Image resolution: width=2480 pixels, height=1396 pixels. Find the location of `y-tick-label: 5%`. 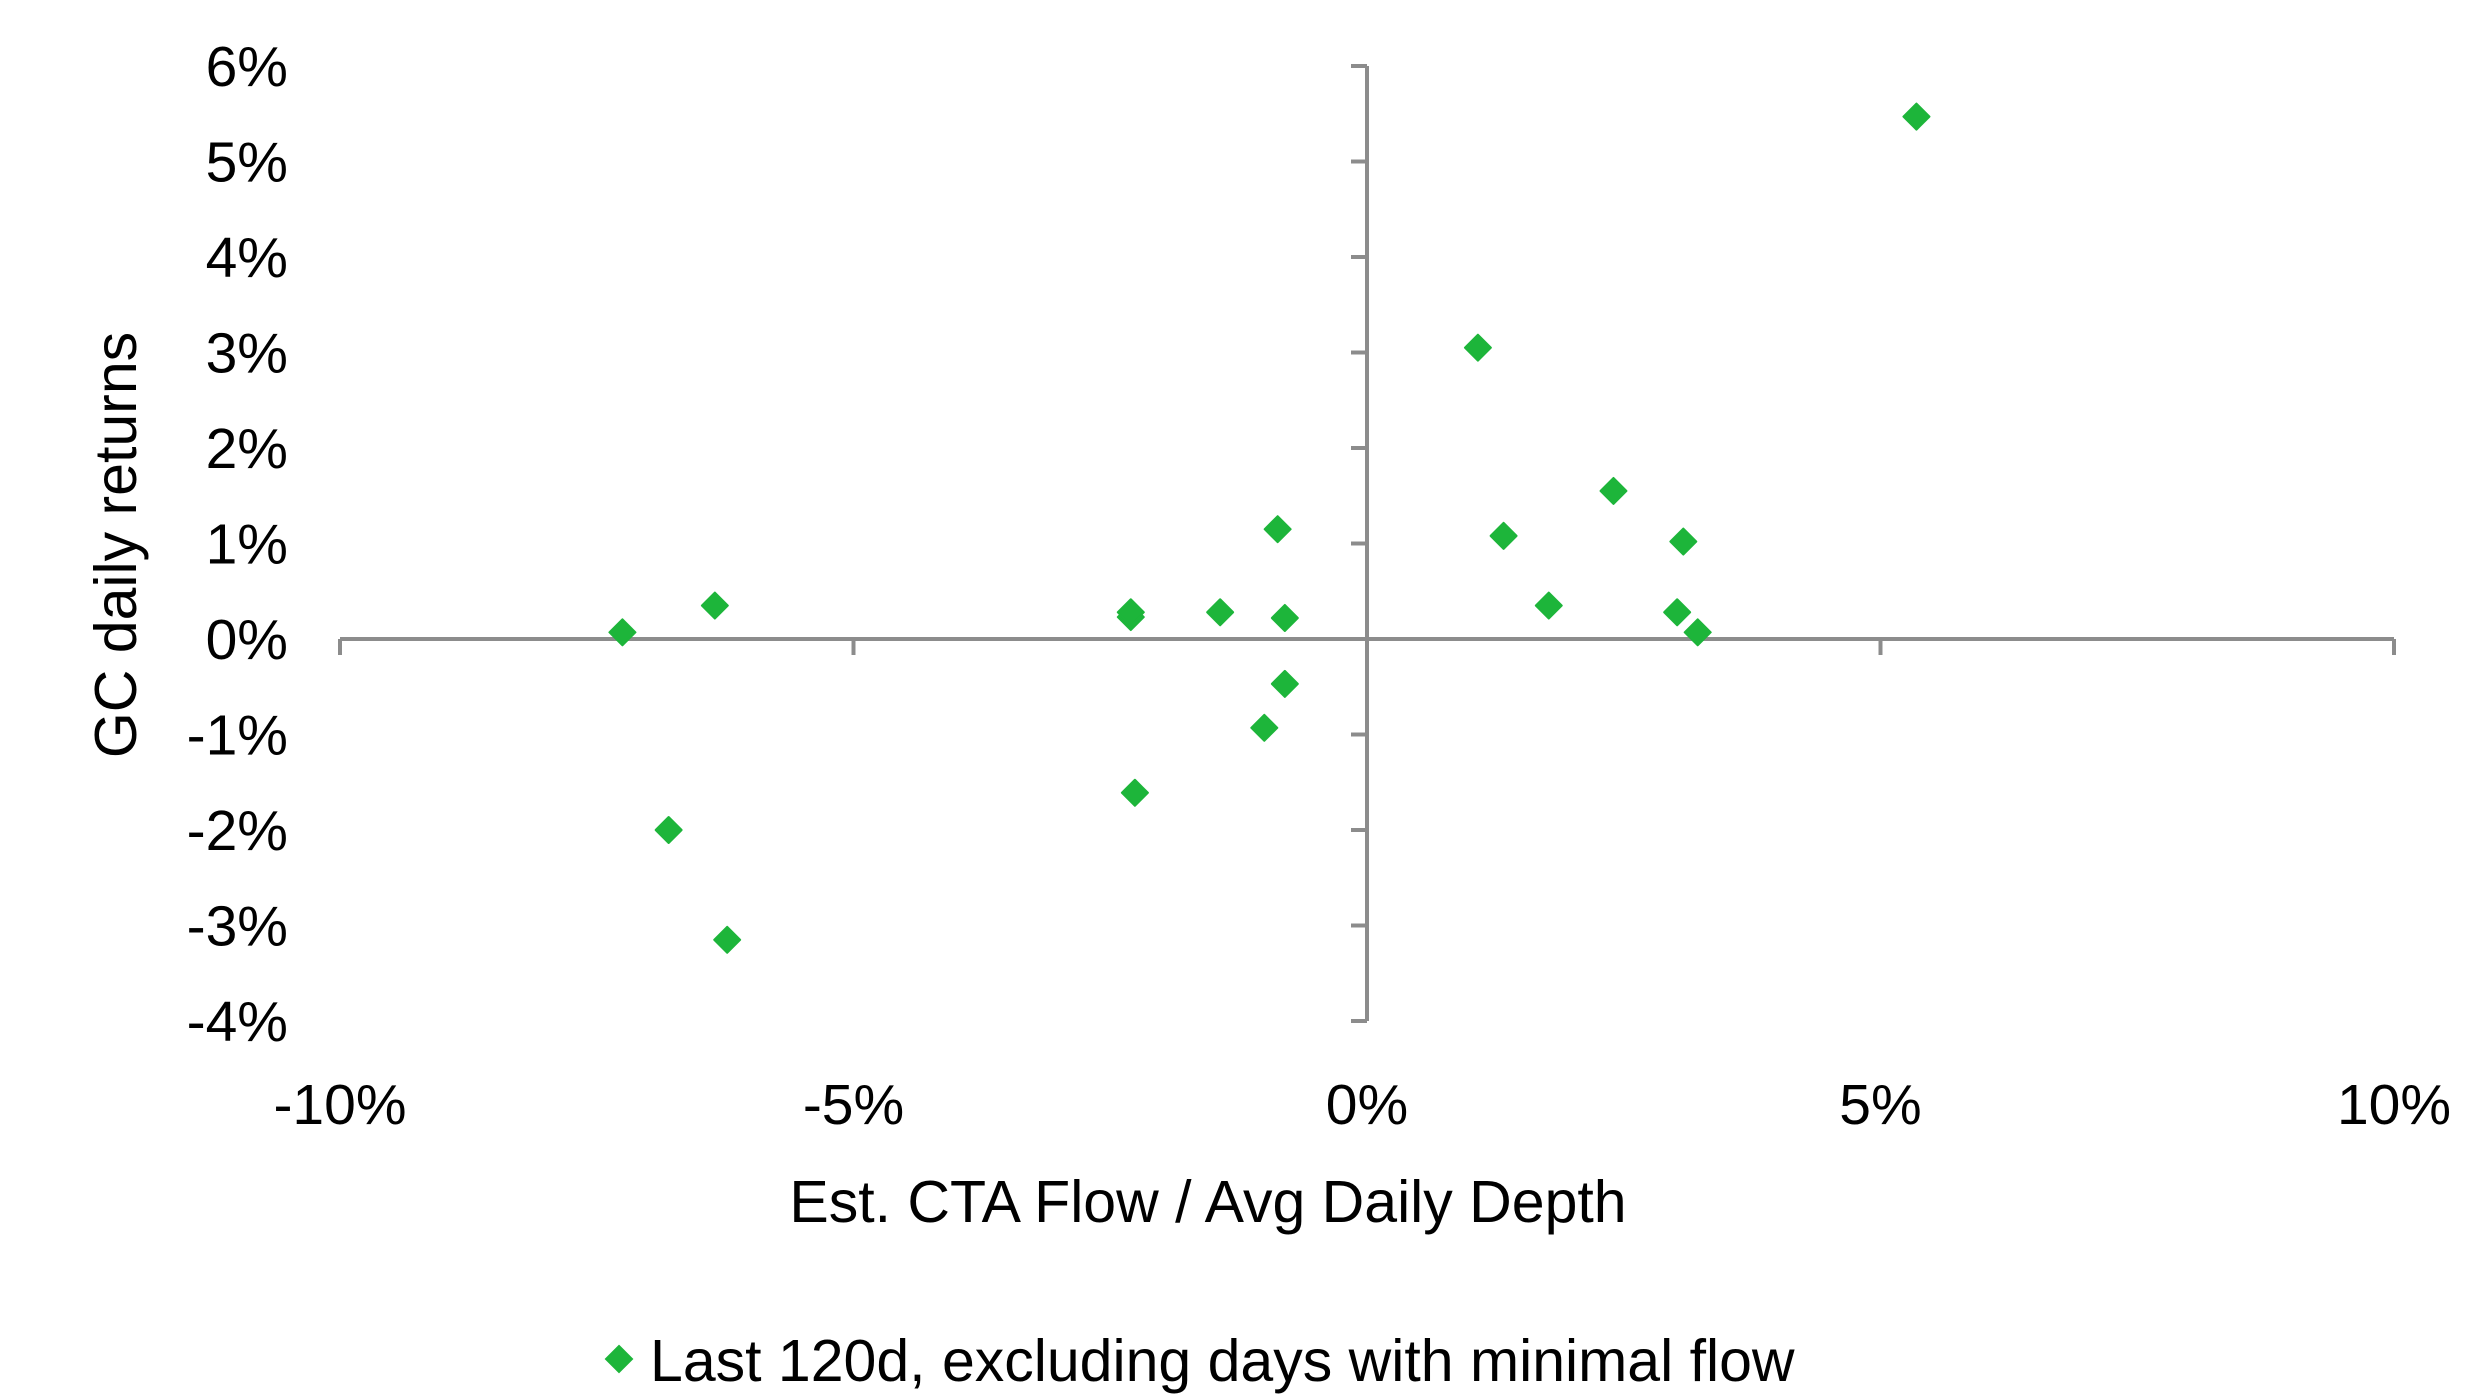

y-tick-label: 5% is located at coordinates (247, 163).